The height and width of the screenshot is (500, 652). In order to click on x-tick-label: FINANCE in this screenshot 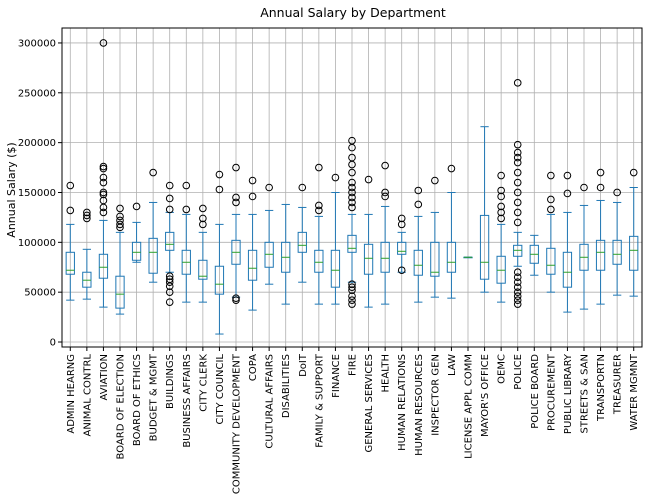, I will do `click(336, 376)`.